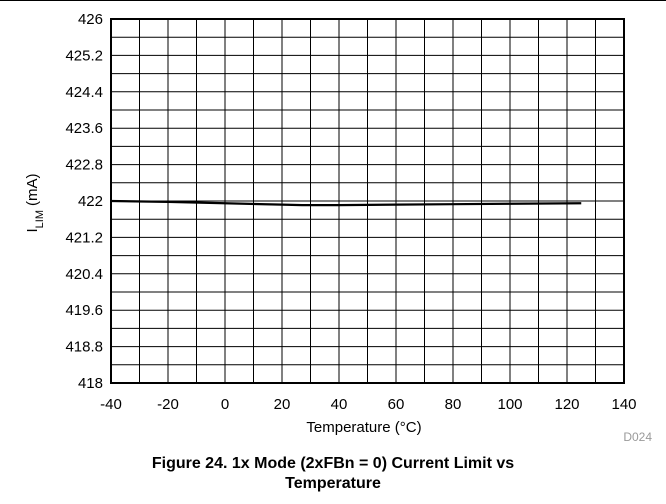 Image resolution: width=666 pixels, height=504 pixels. Describe the element at coordinates (84, 237) in the screenshot. I see `y-tick-label: 421.2` at that location.